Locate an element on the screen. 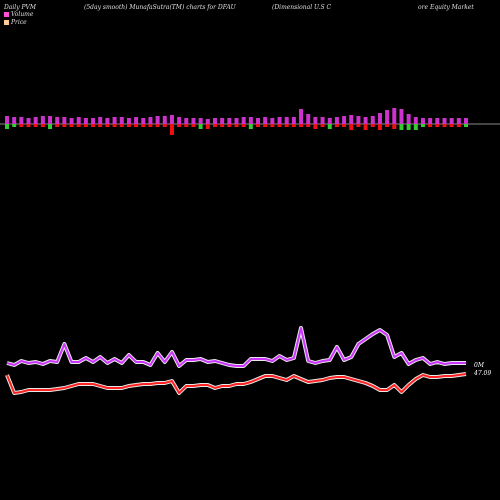 Image resolution: width=500 pixels, height=500 pixels. chart-header-company: (Dimensional U.S C is located at coordinates (302, 7).